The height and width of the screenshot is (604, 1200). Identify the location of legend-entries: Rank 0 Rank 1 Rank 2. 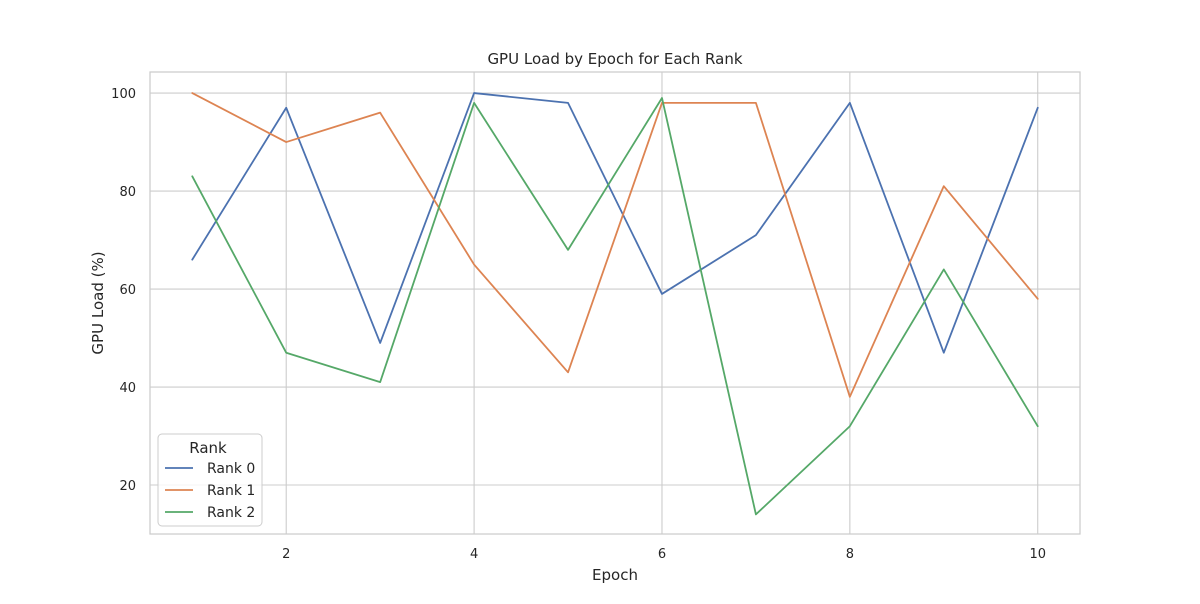
(210, 491).